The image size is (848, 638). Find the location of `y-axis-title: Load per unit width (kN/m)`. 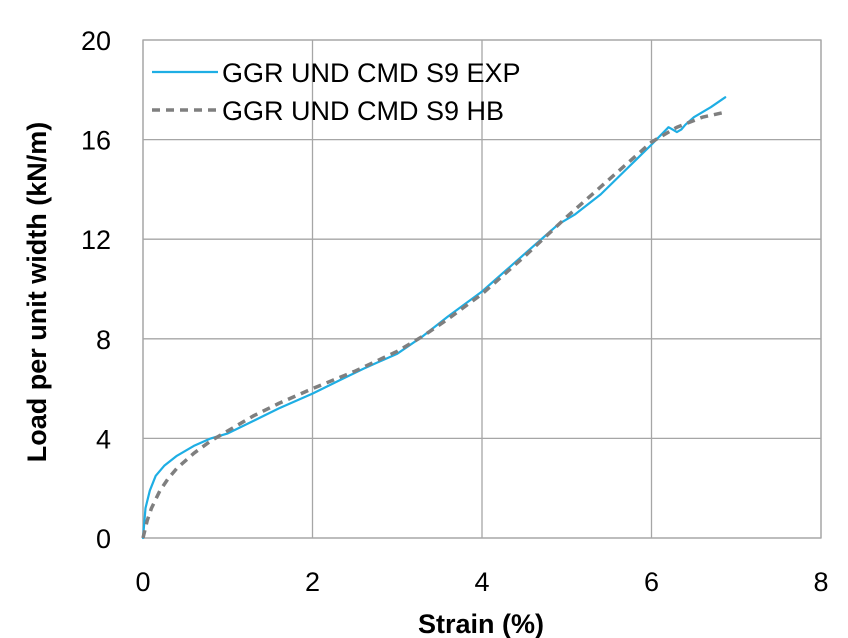

y-axis-title: Load per unit width (kN/m) is located at coordinates (37, 292).